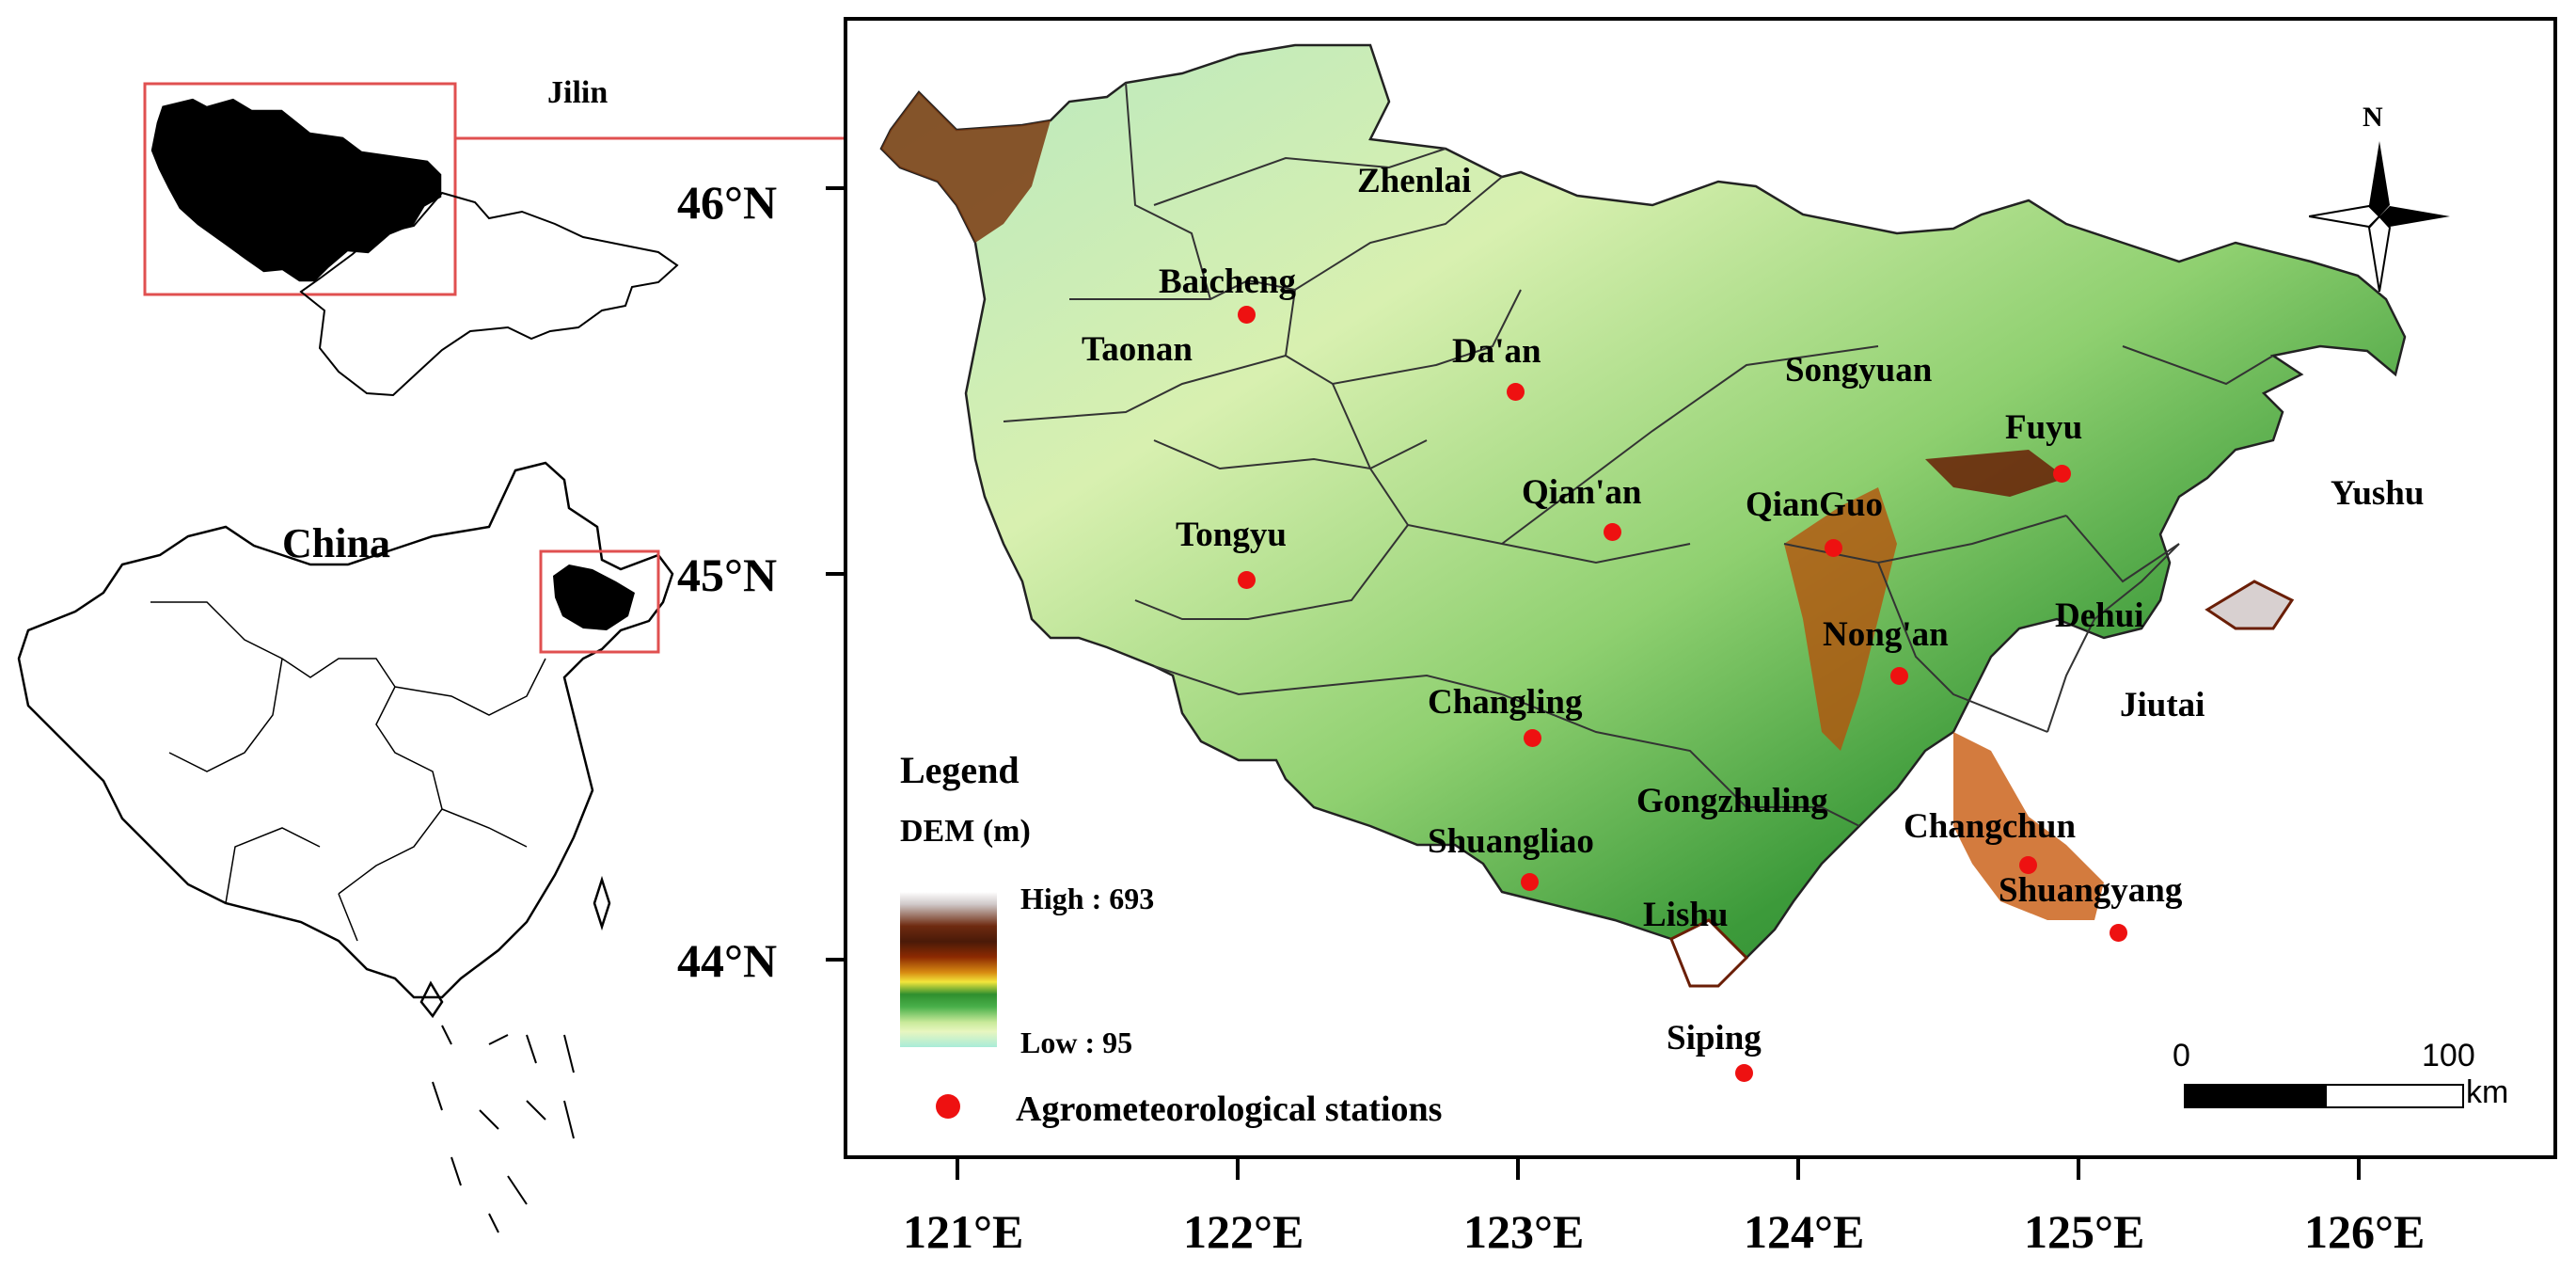 The width and height of the screenshot is (2576, 1272). I want to click on legend-title: Legend, so click(959, 770).